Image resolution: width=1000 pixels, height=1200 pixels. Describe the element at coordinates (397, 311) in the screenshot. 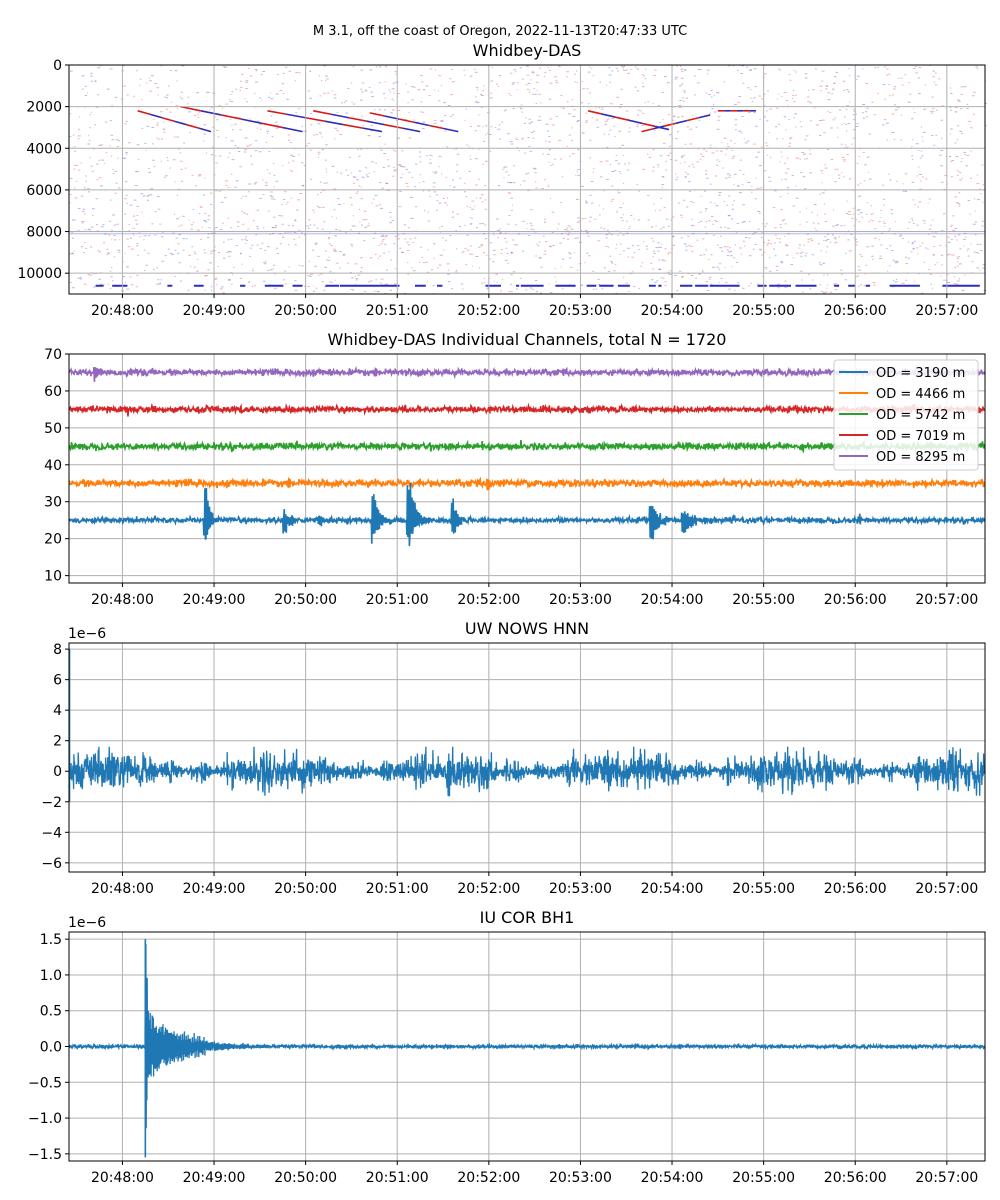

I see `das-heatmap-xtick-label: 20:51:00` at that location.